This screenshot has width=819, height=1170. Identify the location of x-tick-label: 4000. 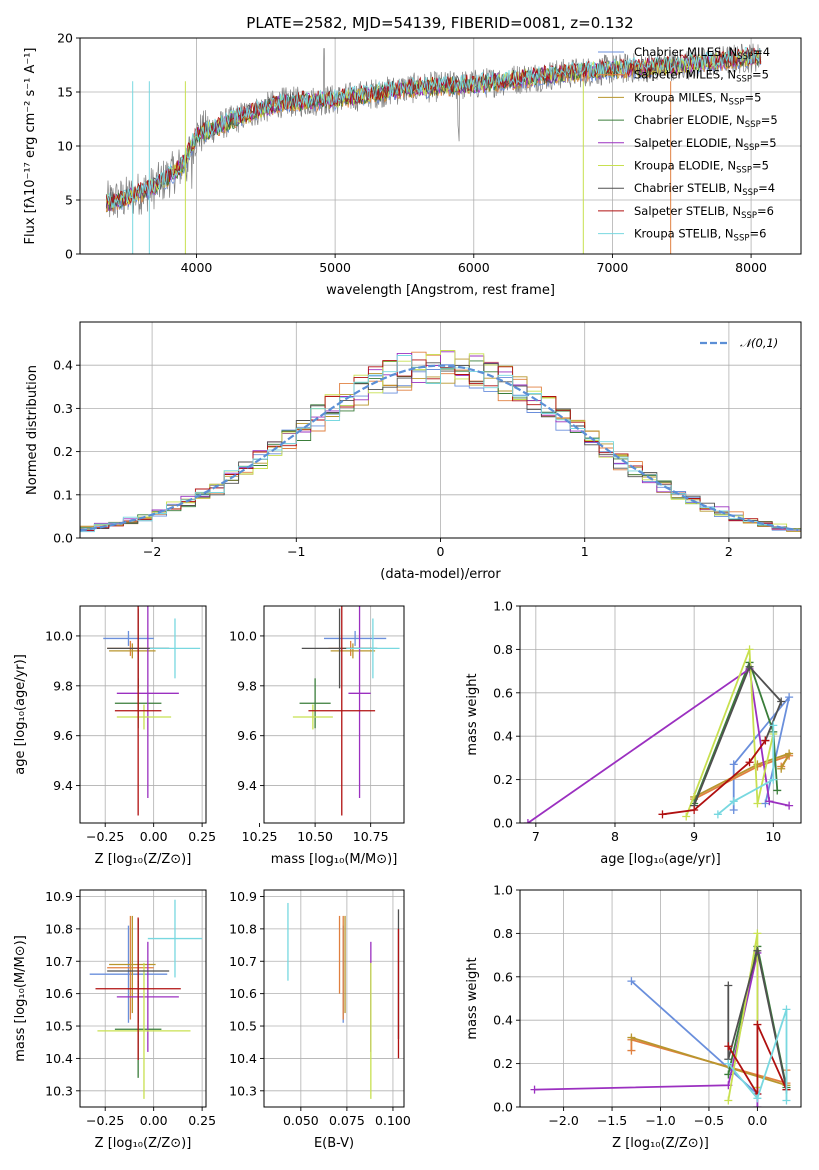
(197, 267).